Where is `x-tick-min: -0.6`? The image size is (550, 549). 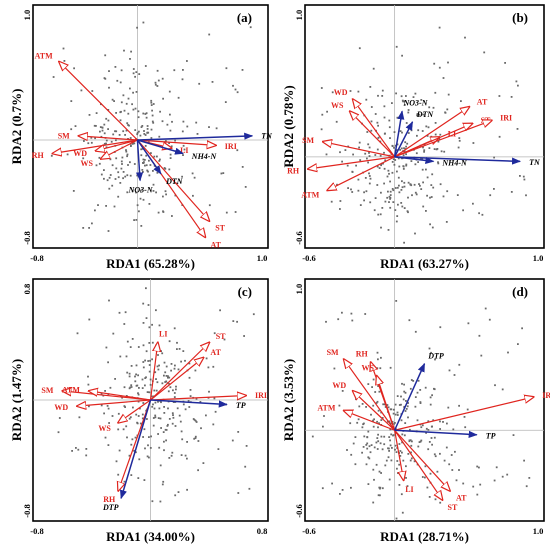 x-tick-min: -0.6 is located at coordinates (308, 531).